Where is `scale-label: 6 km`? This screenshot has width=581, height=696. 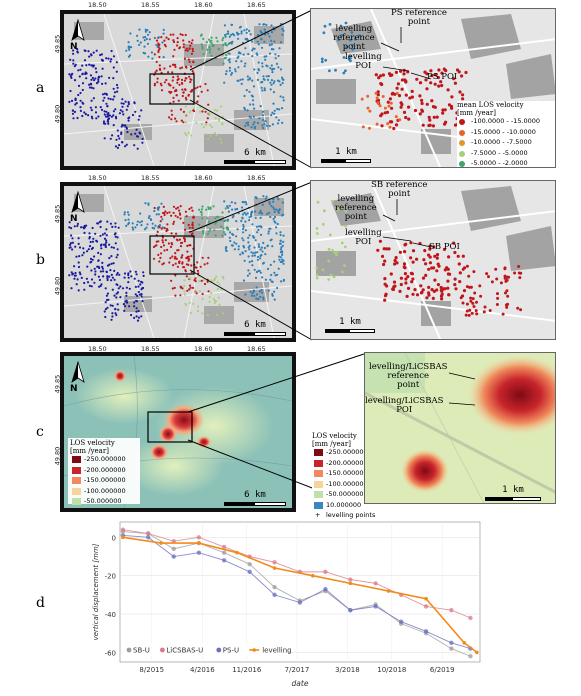 scale-label: 6 km is located at coordinates (255, 153).